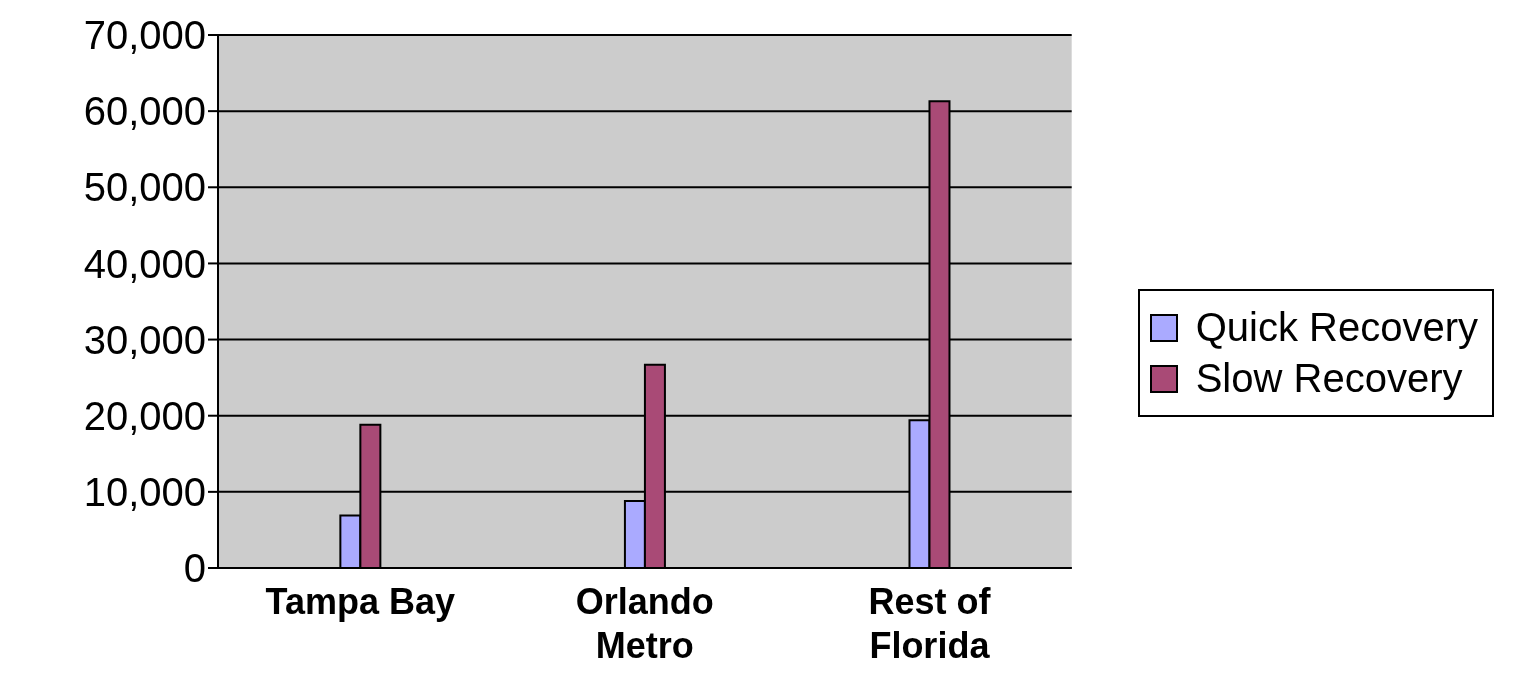  I want to click on y-tick-label: 30,000, so click(144, 339).